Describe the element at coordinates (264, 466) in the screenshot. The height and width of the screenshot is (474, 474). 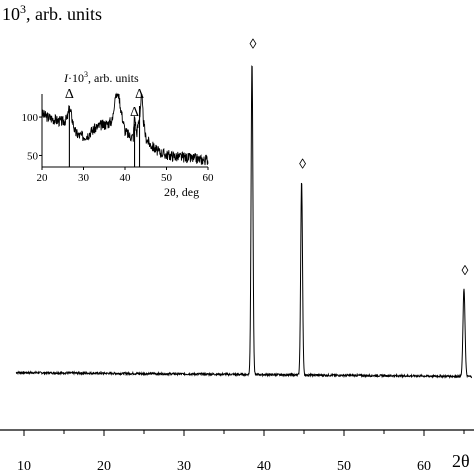
I see `main-x-tick-label: 40` at that location.